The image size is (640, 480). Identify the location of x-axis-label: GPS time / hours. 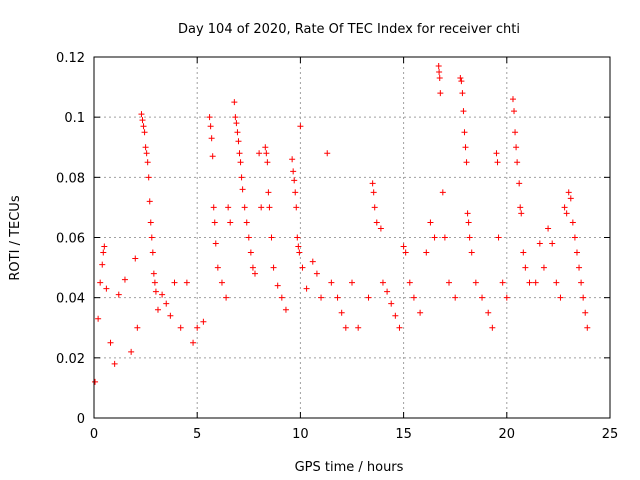
(349, 467).